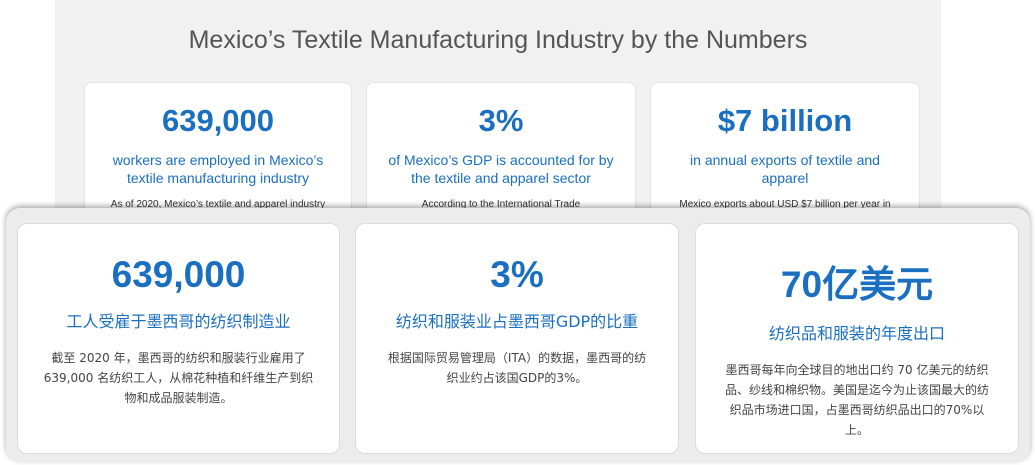 The image size is (1035, 465). What do you see at coordinates (785, 169) in the screenshot?
I see `stat-description: in annual exports of textile and apparel` at bounding box center [785, 169].